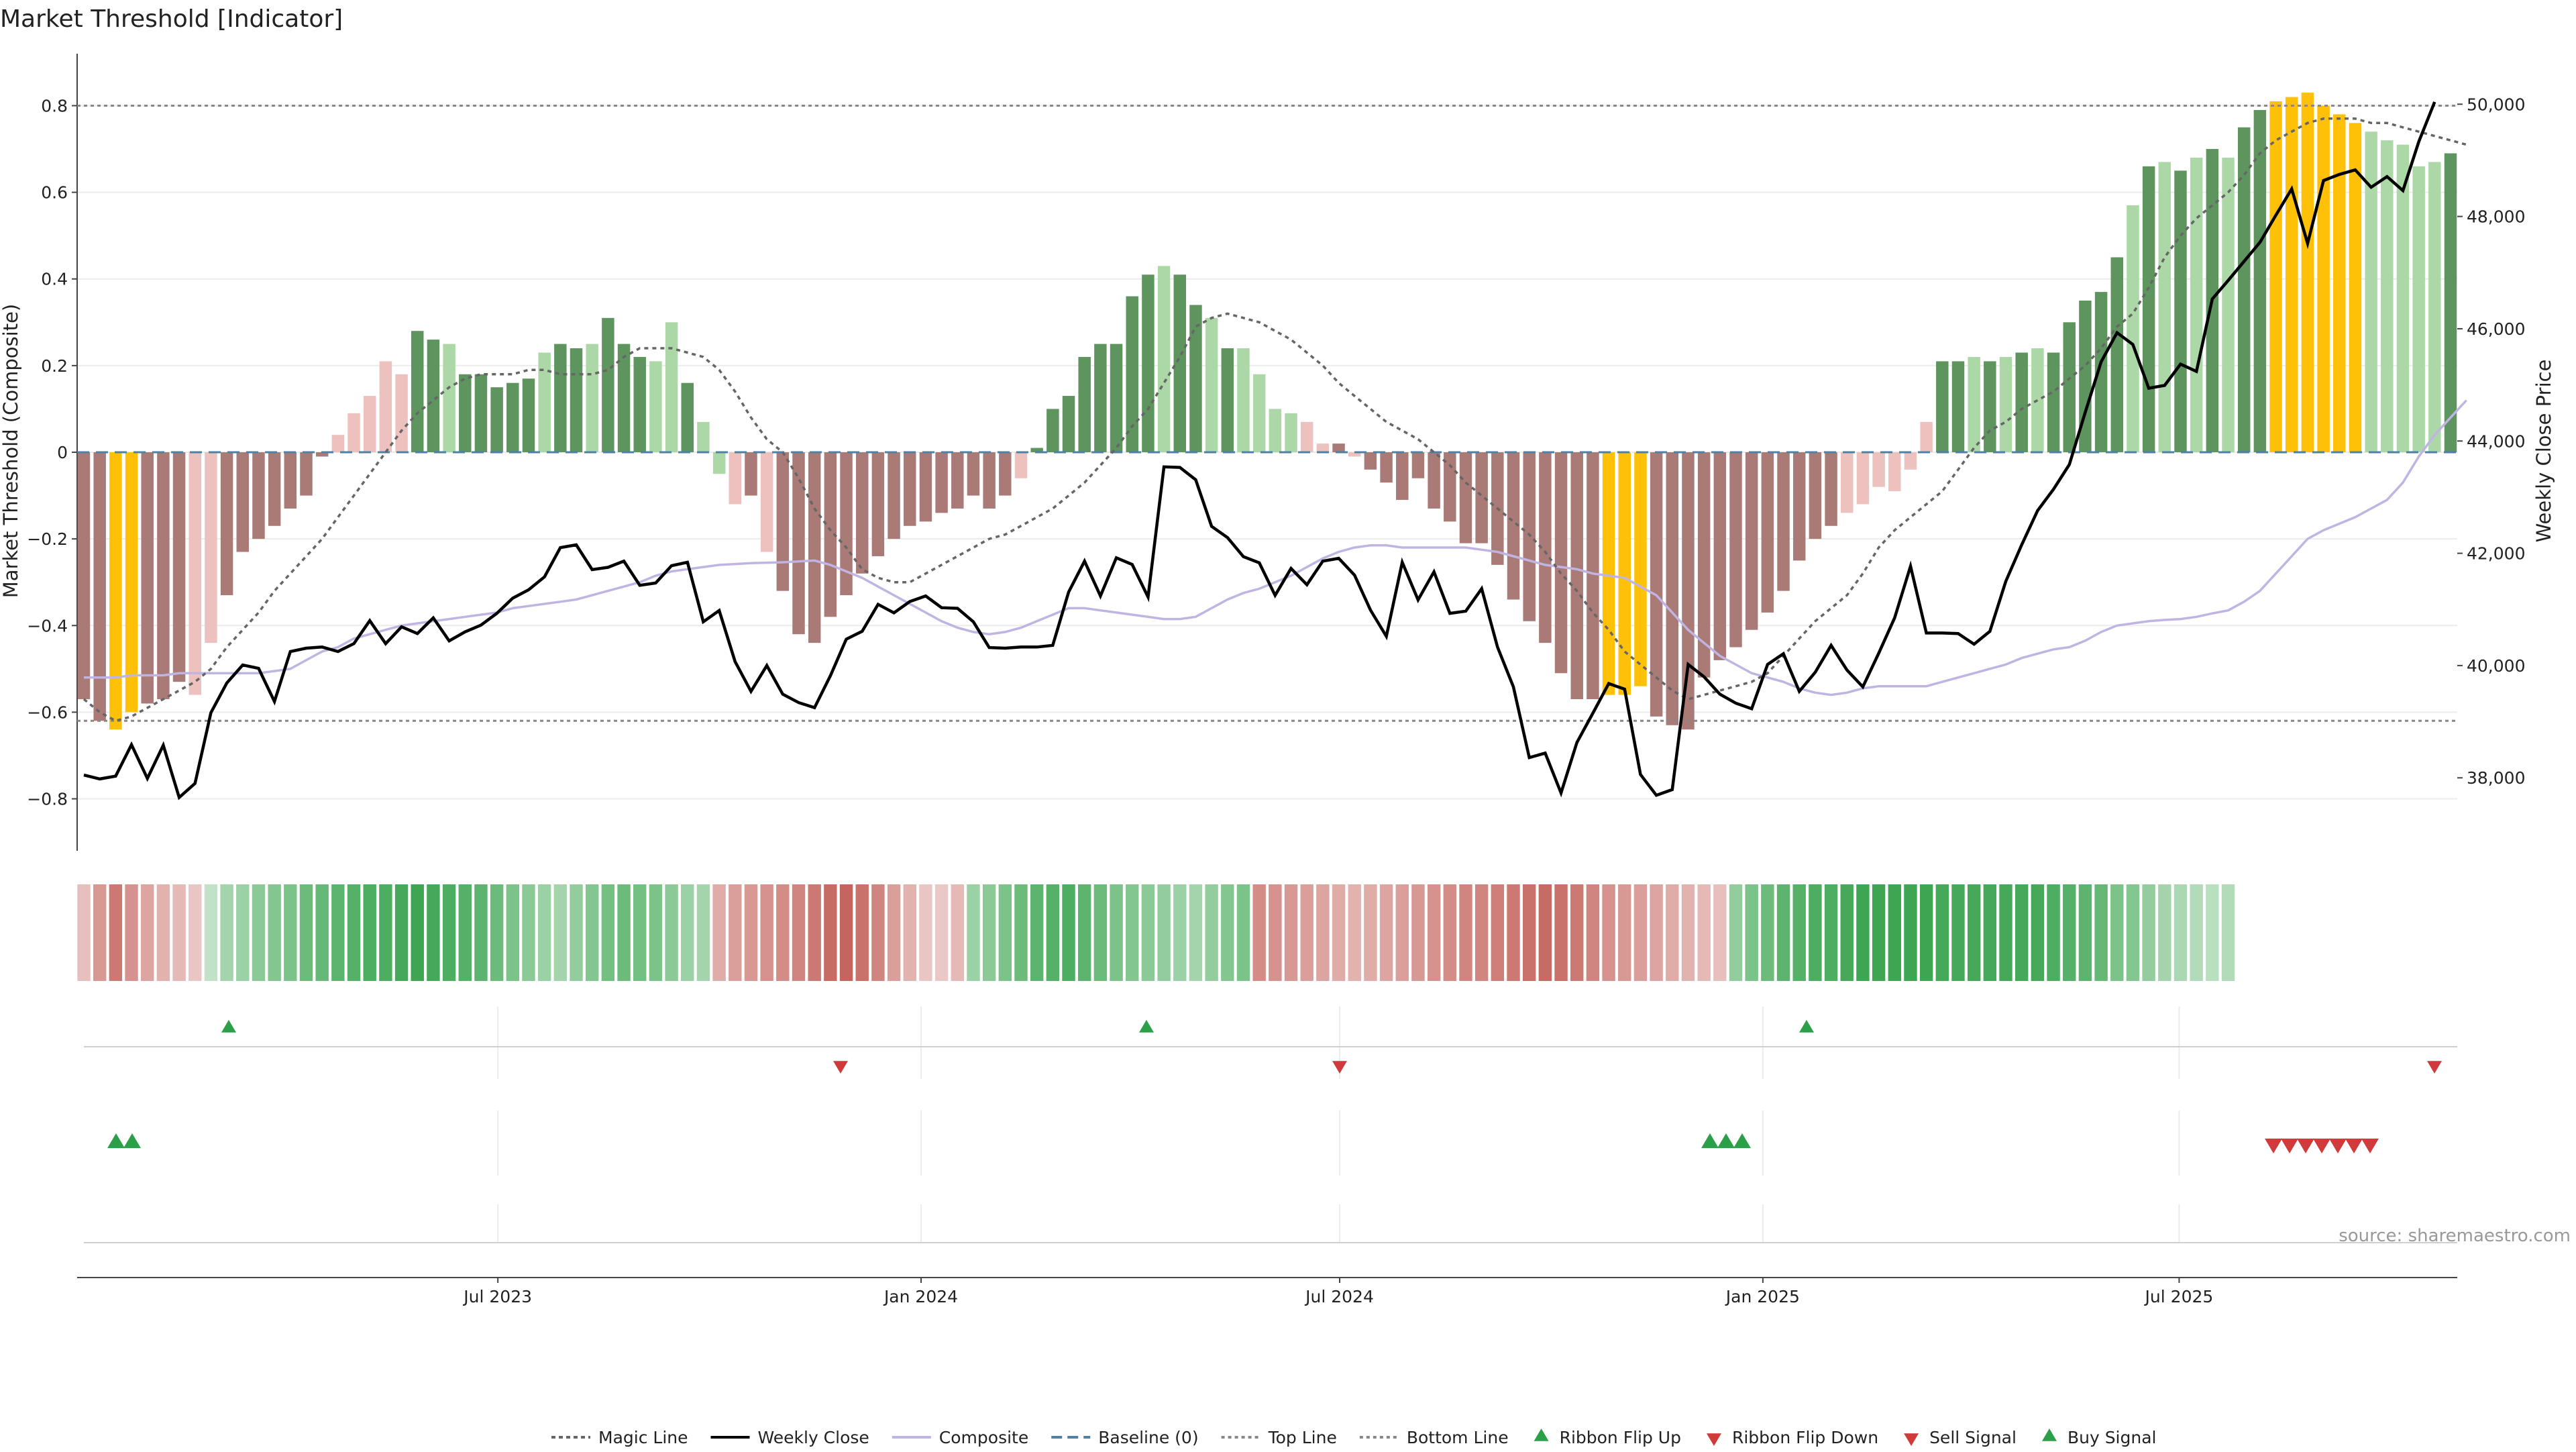 This screenshot has width=2576, height=1452. I want to click on ribbon-flip-up-marker, so click(1146, 1026).